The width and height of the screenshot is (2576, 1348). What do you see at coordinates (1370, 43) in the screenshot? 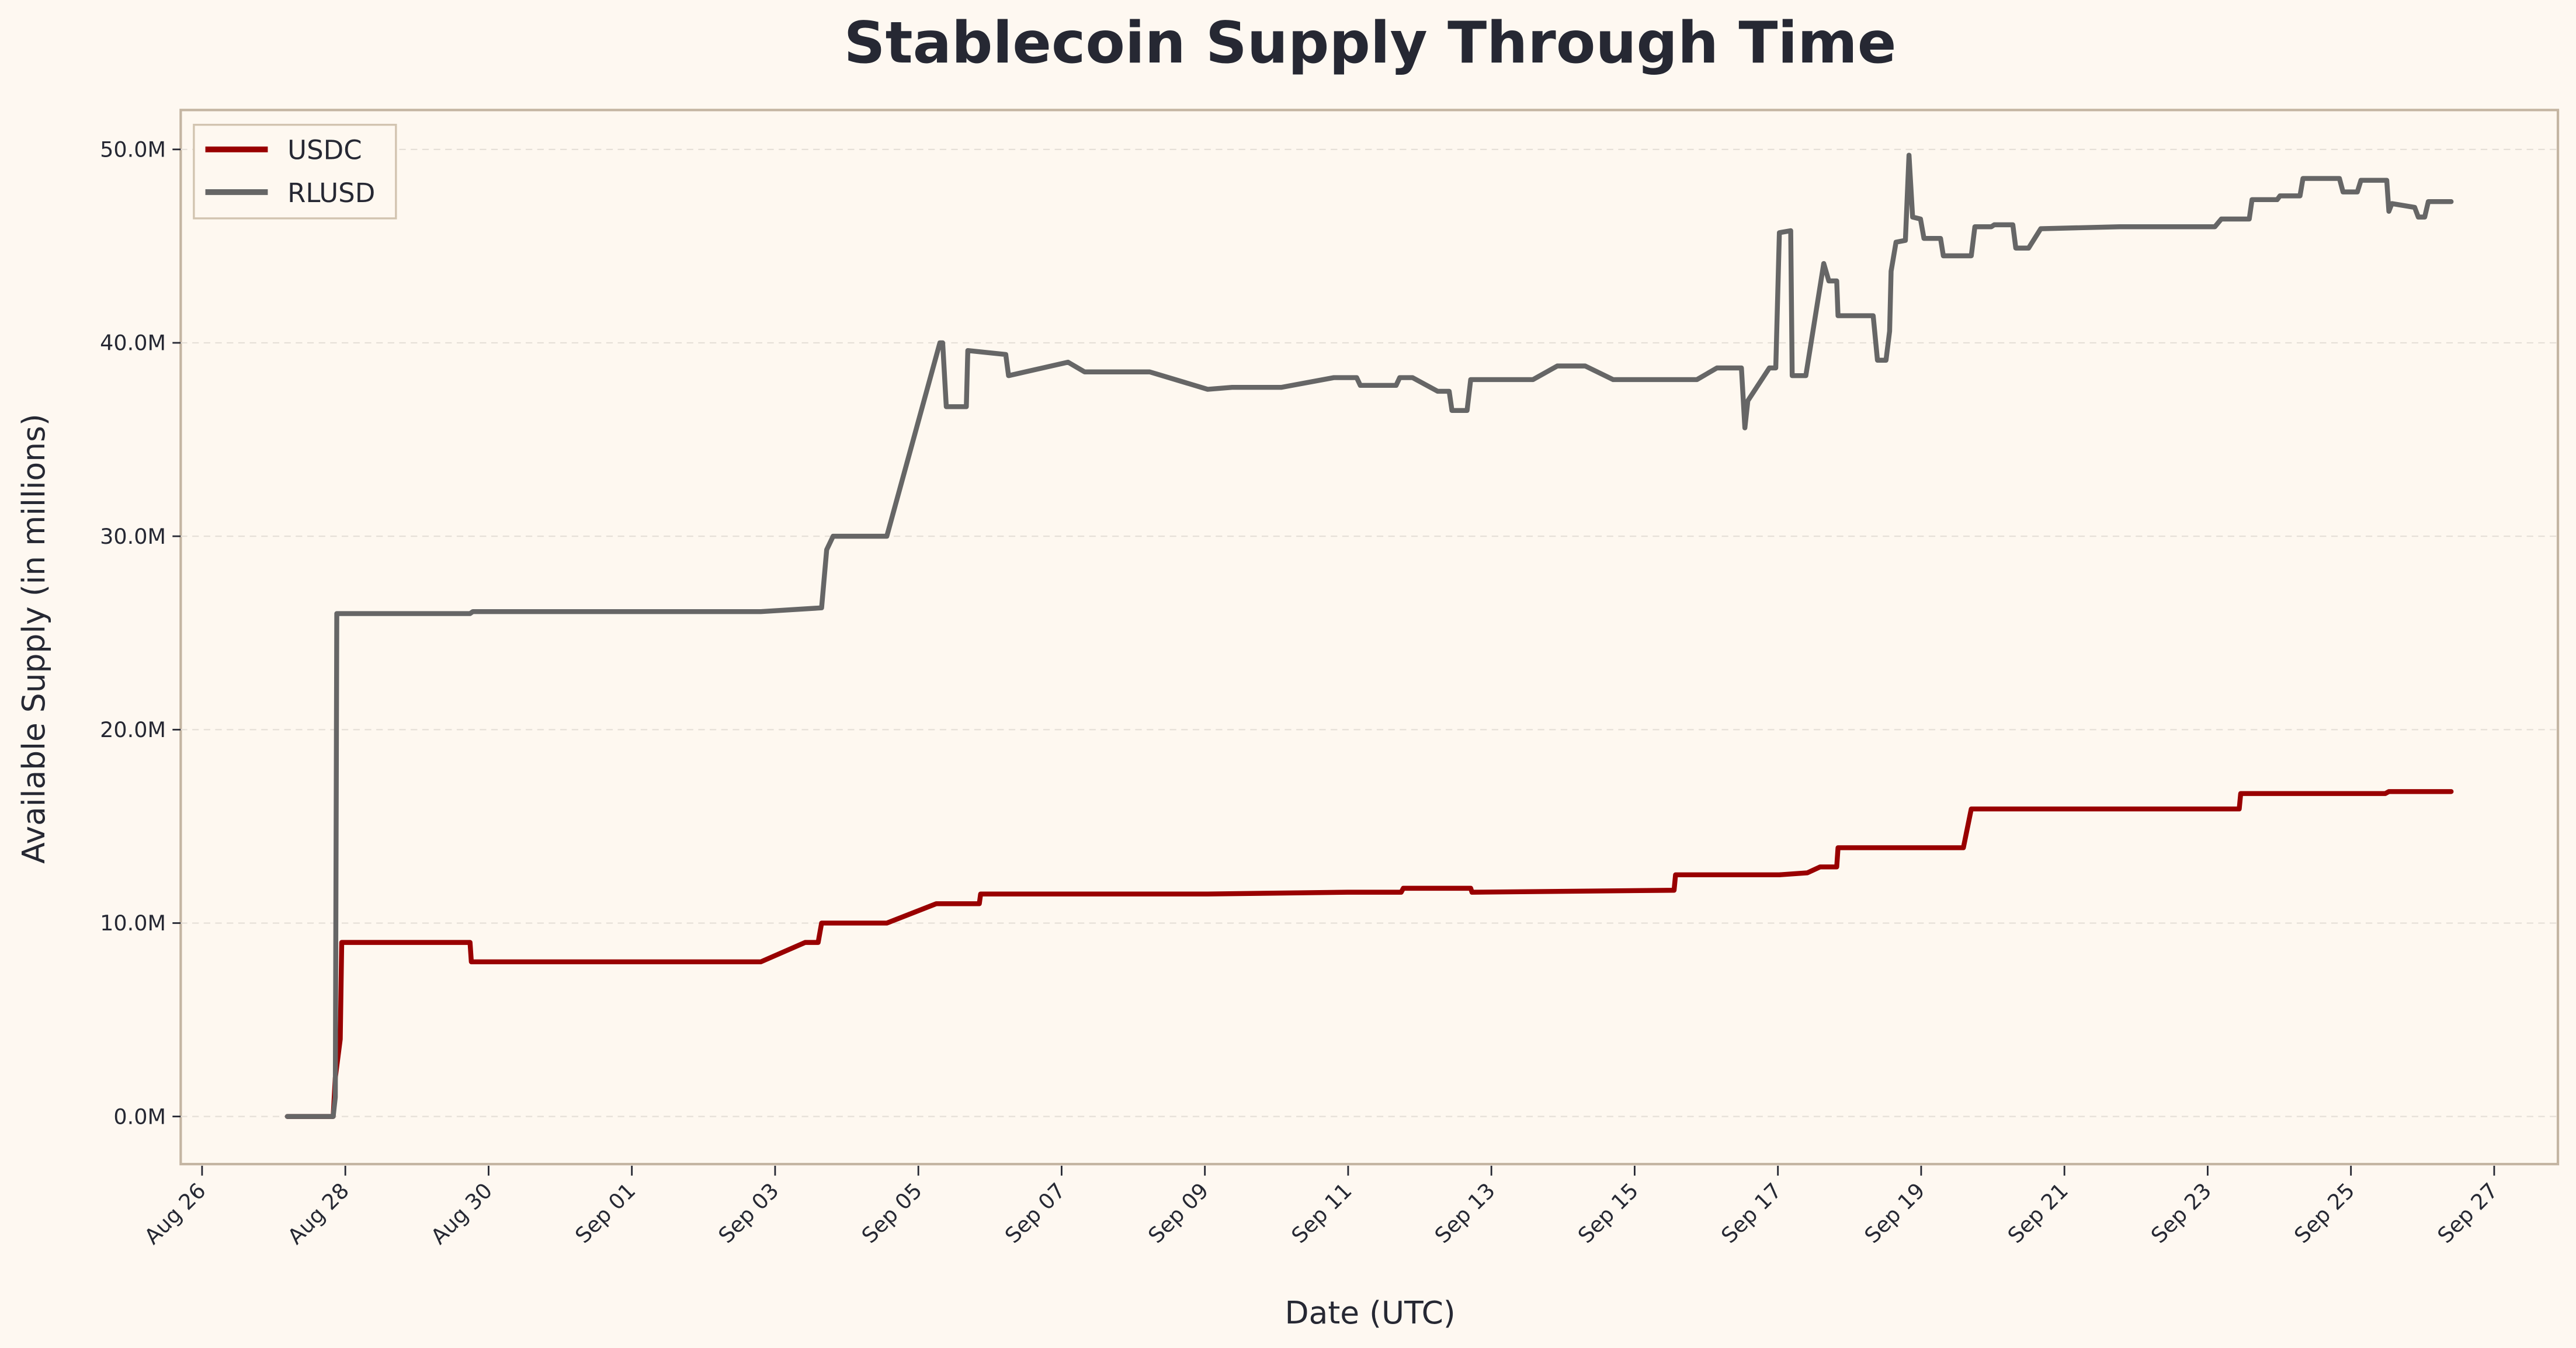
I see `chart-title: Stablecoin Supply Through Time` at bounding box center [1370, 43].